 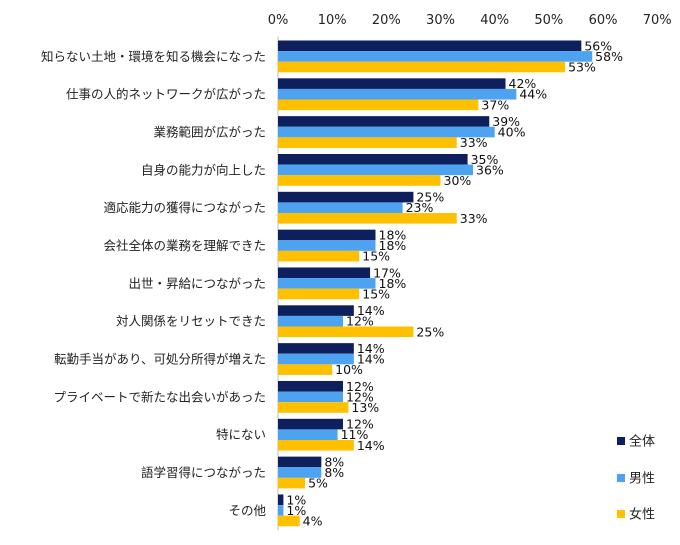 What do you see at coordinates (609, 56) in the screenshot?
I see `data-label: 58%` at bounding box center [609, 56].